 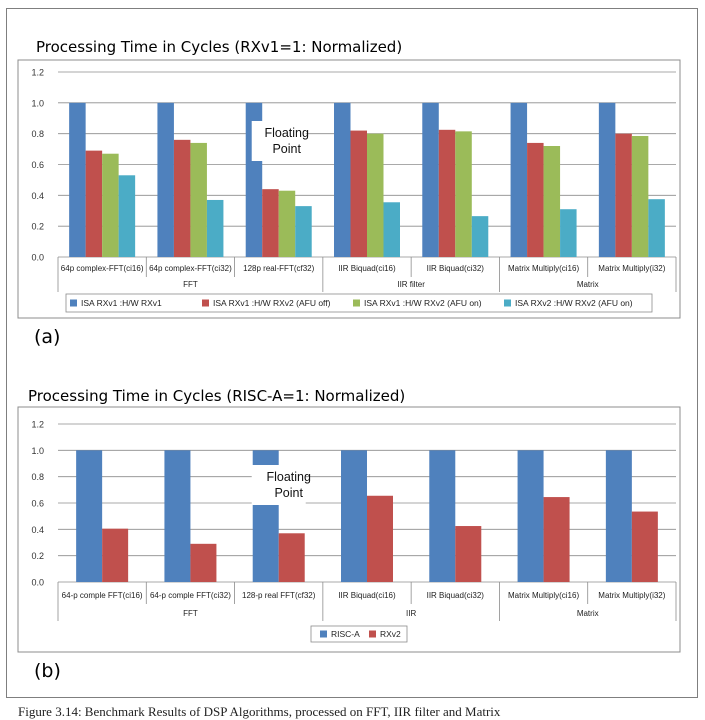 What do you see at coordinates (345, 634) in the screenshot?
I see `chart-b-legend-label: RISC-A` at bounding box center [345, 634].